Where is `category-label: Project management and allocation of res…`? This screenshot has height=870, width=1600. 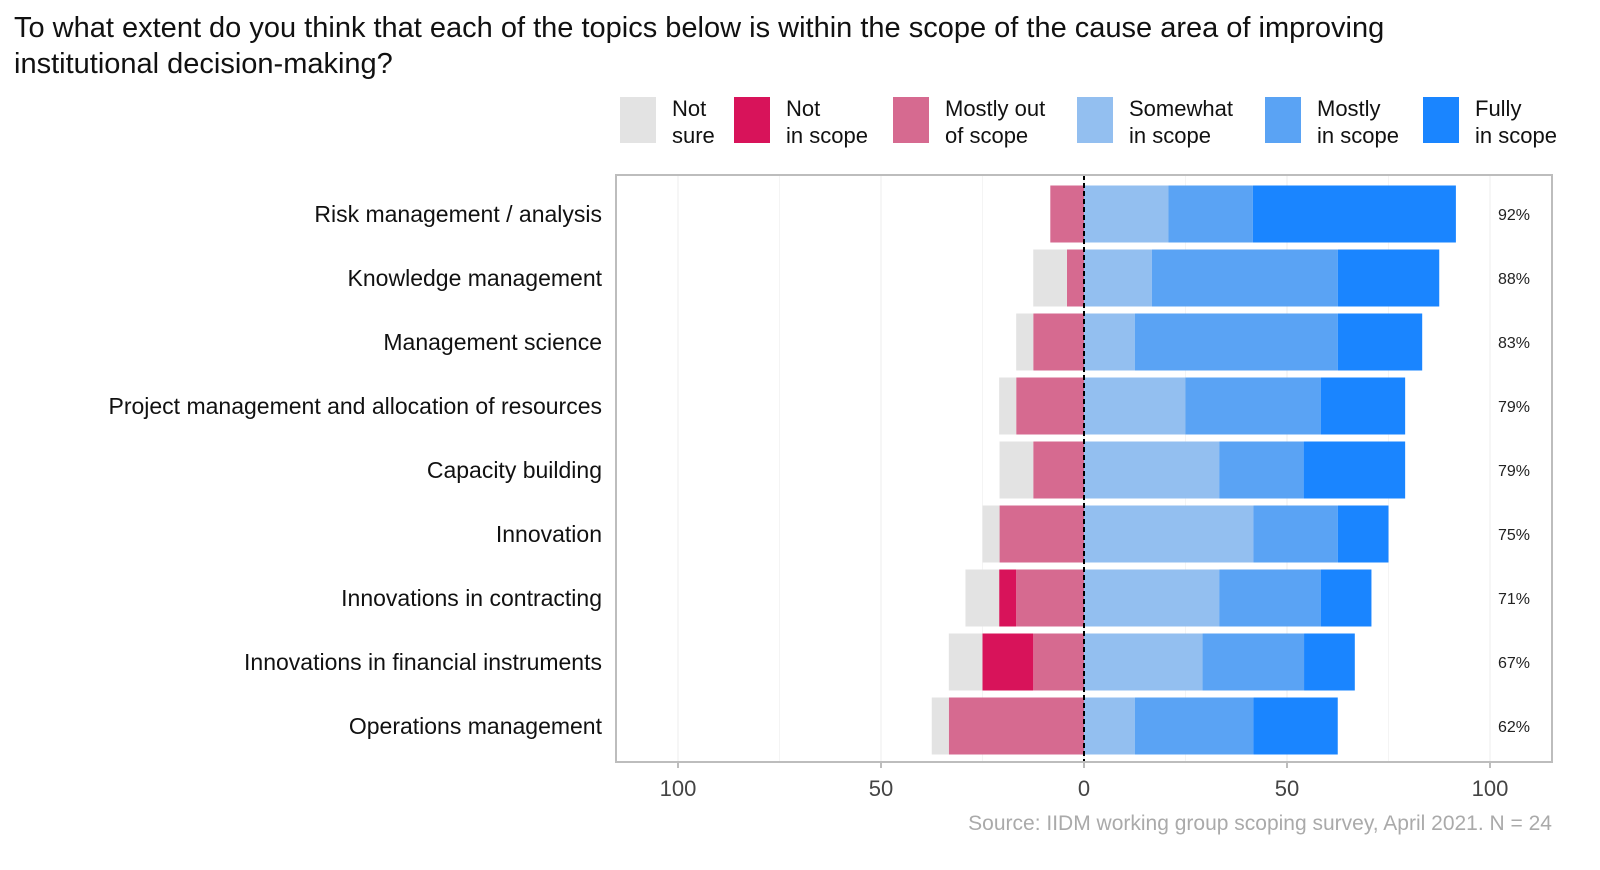
category-label: Project management and allocation of res… is located at coordinates (355, 406).